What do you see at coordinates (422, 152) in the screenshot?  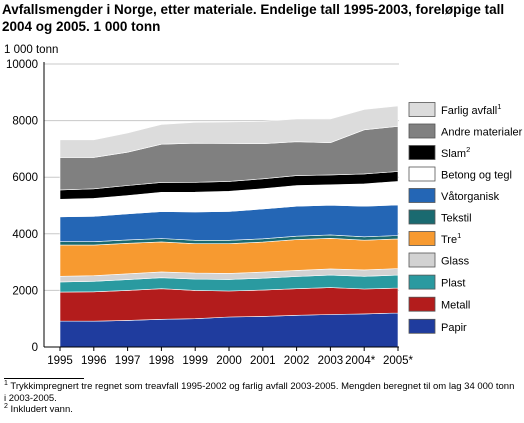 I see `legend-swatch-slam` at bounding box center [422, 152].